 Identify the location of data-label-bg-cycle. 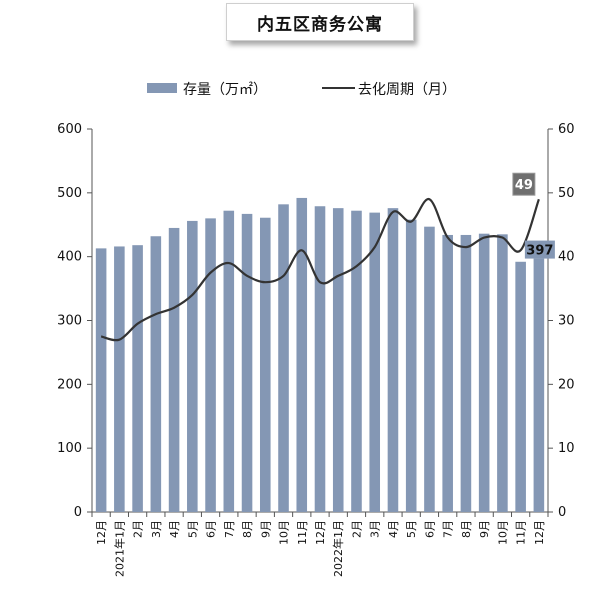
(524, 184).